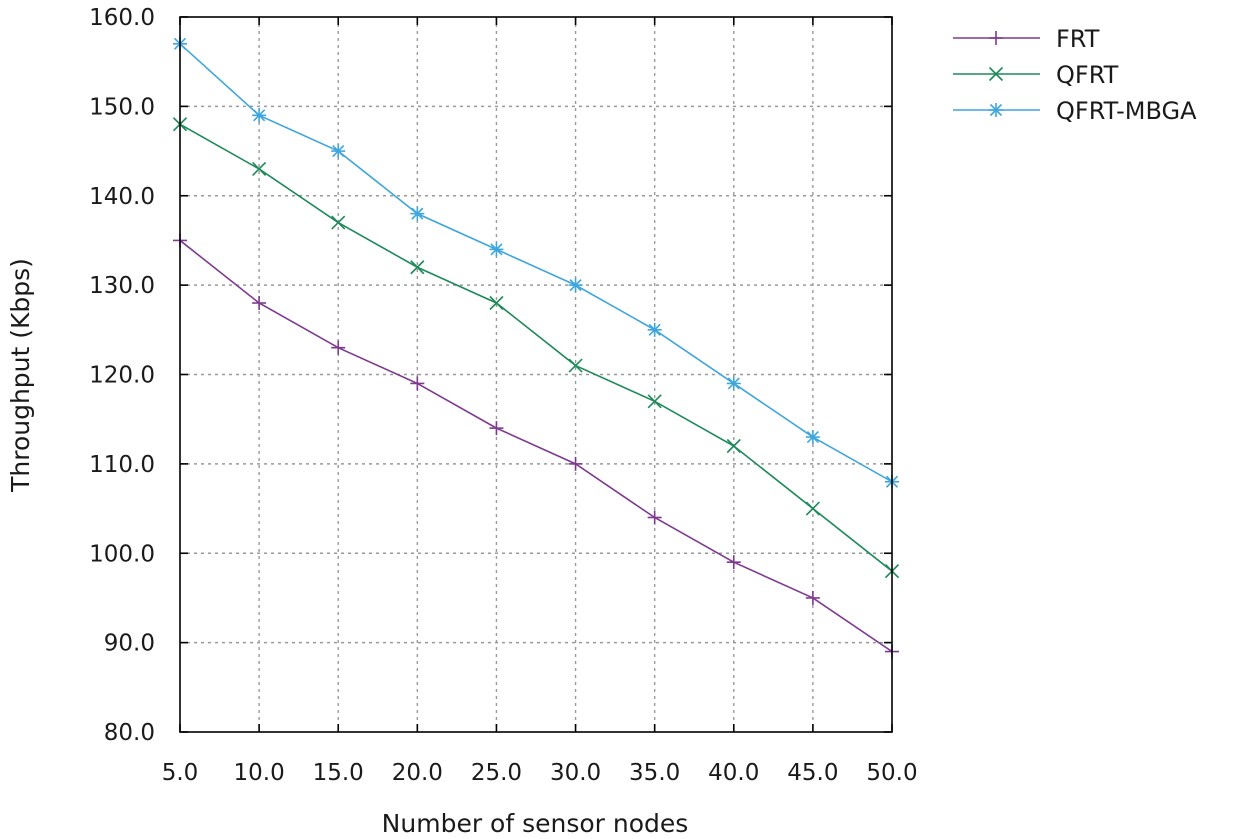  What do you see at coordinates (122, 554) in the screenshot?
I see `y-tick-label: 100.0` at bounding box center [122, 554].